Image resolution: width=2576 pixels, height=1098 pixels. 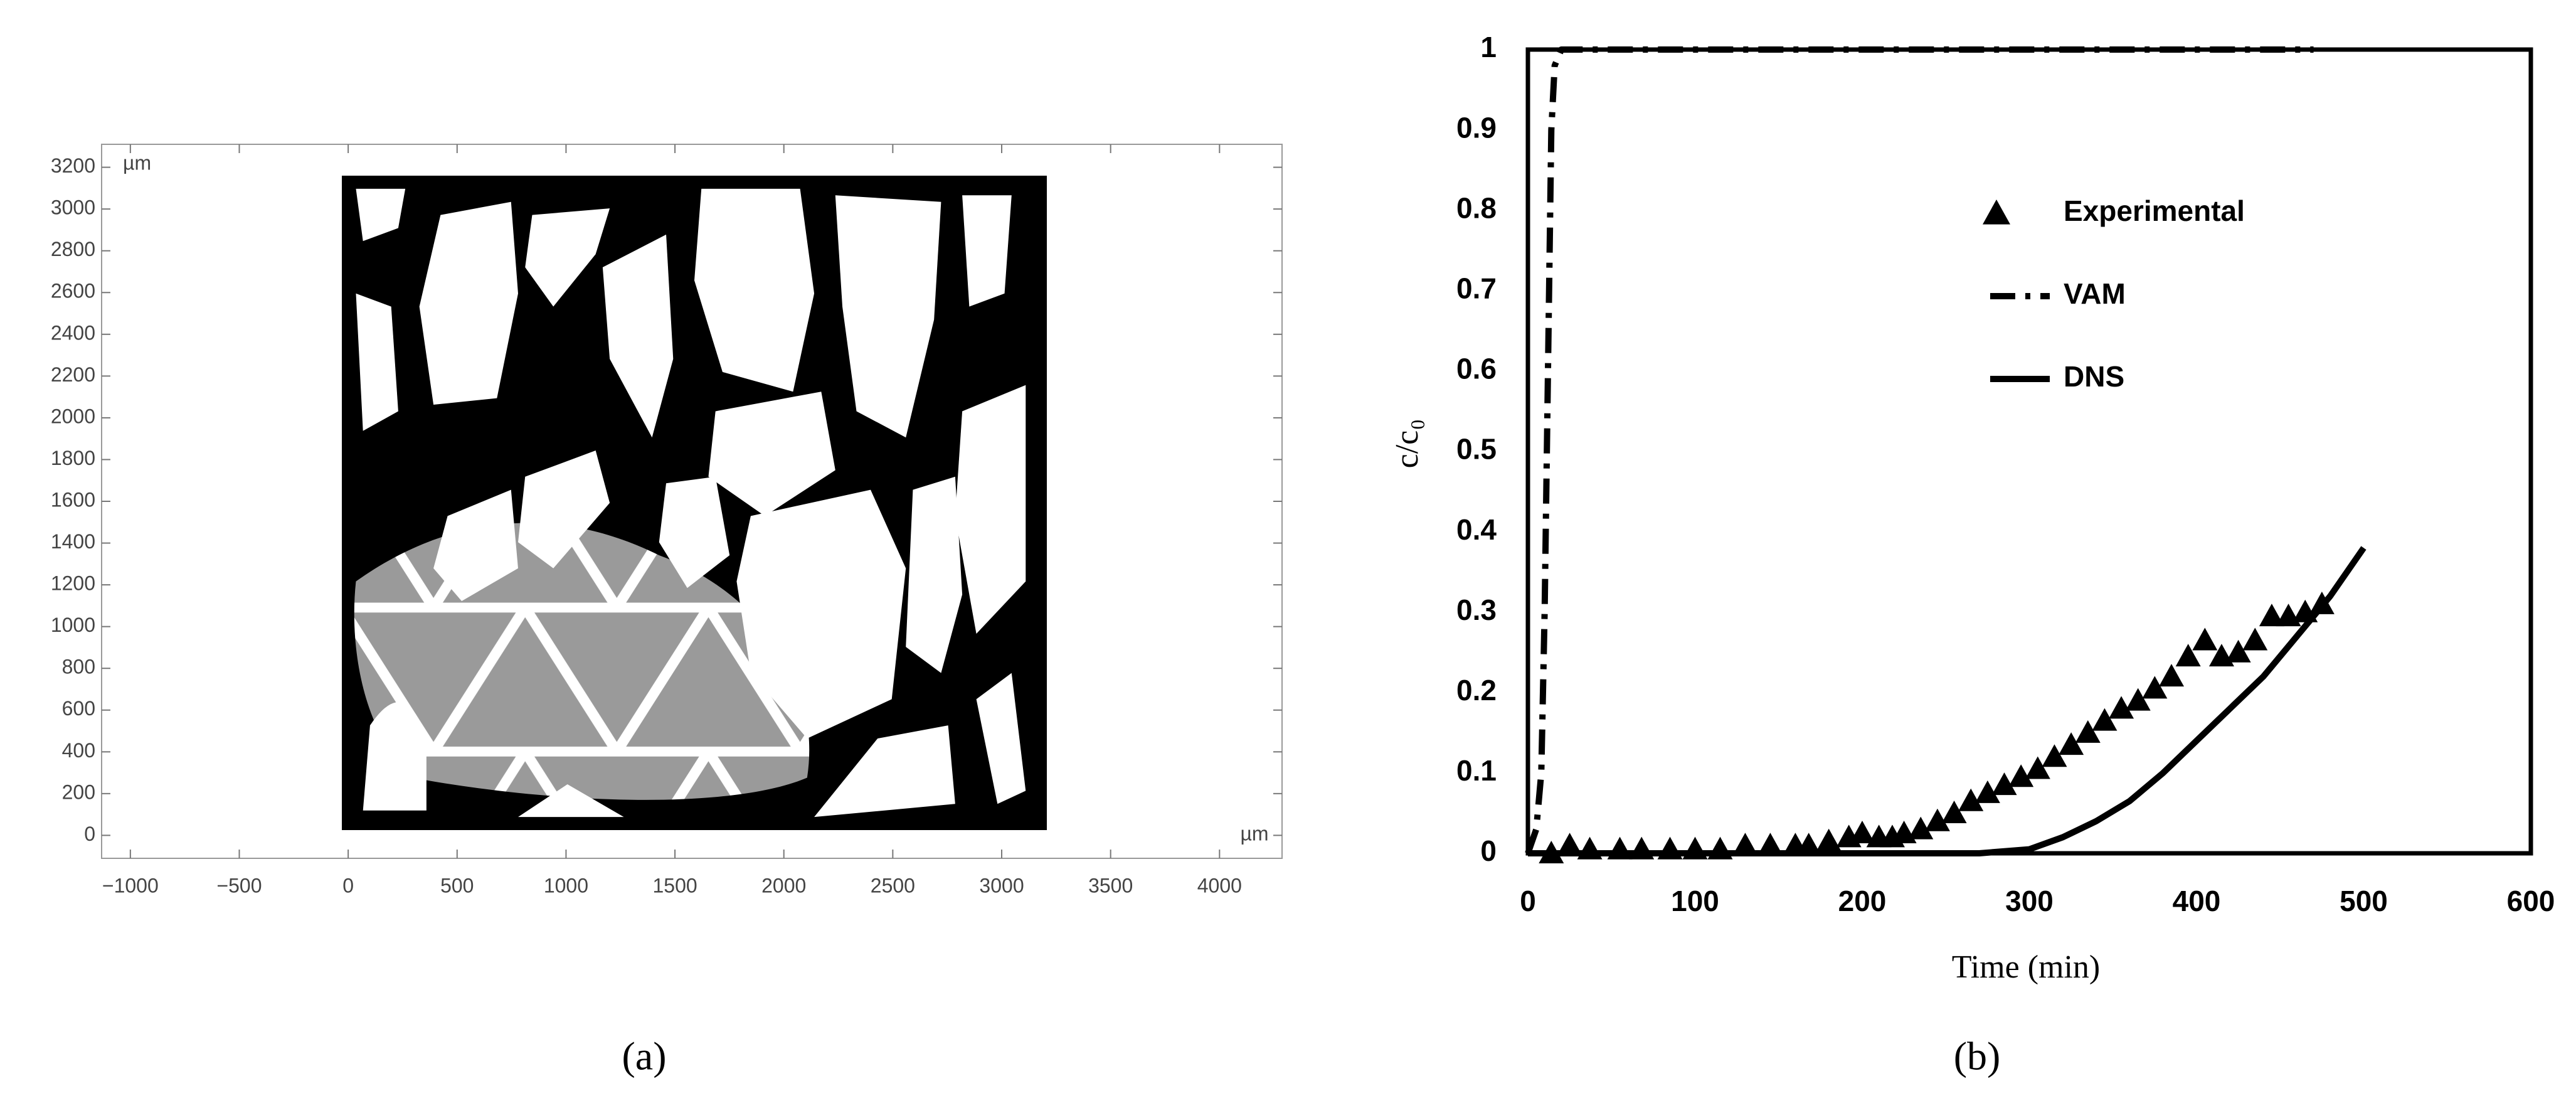 I want to click on y-tick-label: 400, so click(x=78, y=750).